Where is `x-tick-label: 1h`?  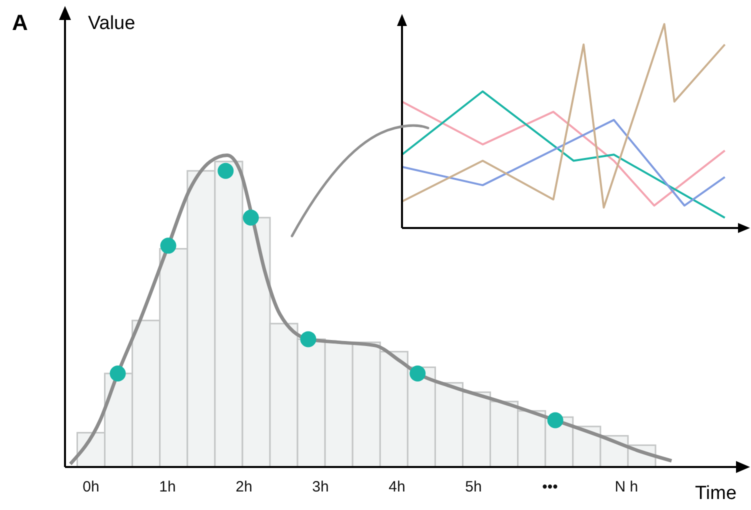 x-tick-label: 1h is located at coordinates (167, 487).